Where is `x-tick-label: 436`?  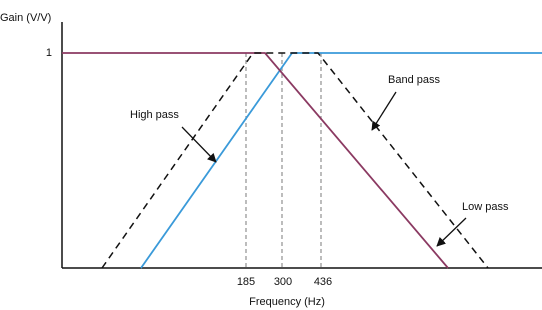 x-tick-label: 436 is located at coordinates (323, 282).